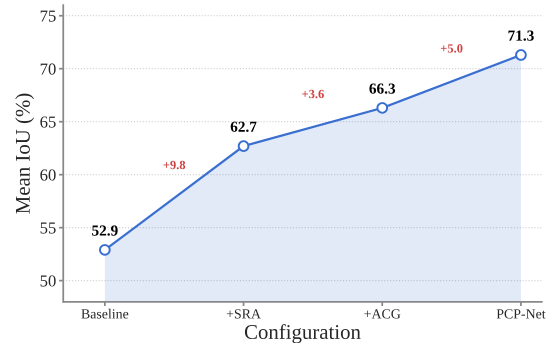 This screenshot has height=343, width=550. I want to click on y-tick-label: 70, so click(48, 69).